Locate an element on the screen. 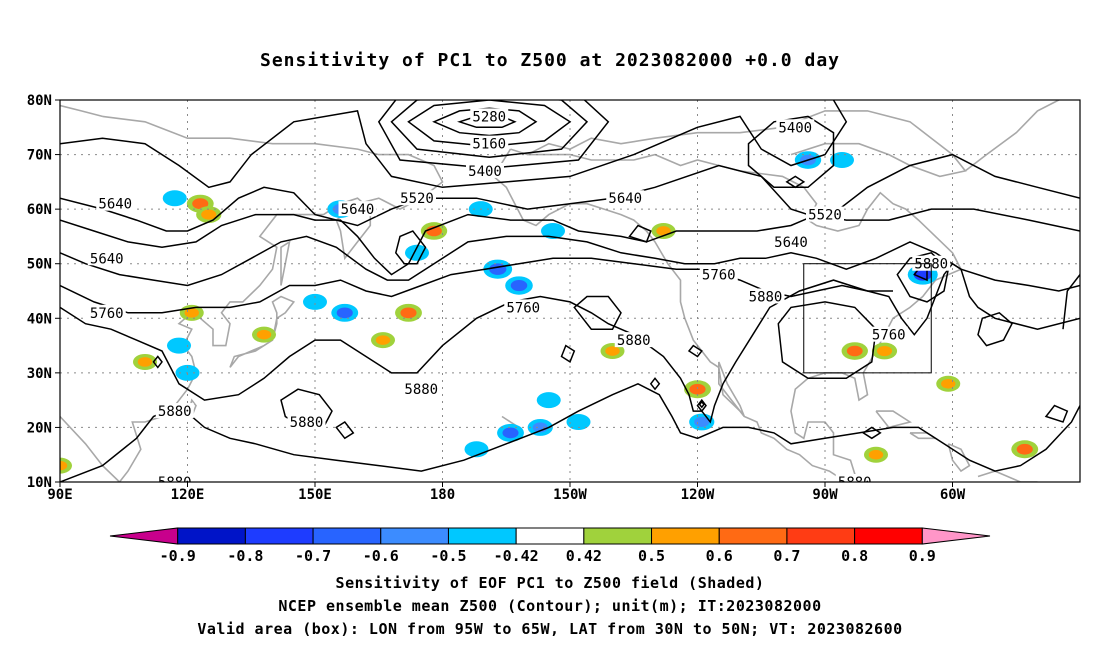 The image size is (1100, 650). lon-tick-label: 120W is located at coordinates (698, 495).